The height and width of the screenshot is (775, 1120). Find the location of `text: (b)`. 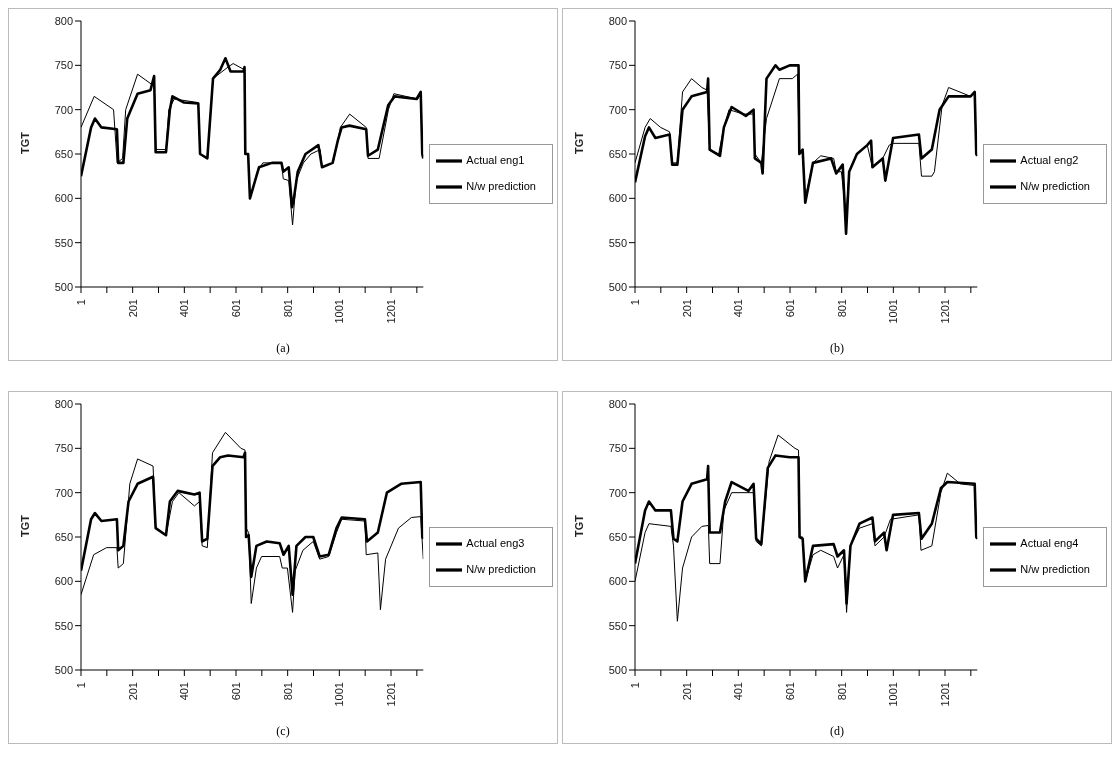

text: (b) is located at coordinates (837, 348).